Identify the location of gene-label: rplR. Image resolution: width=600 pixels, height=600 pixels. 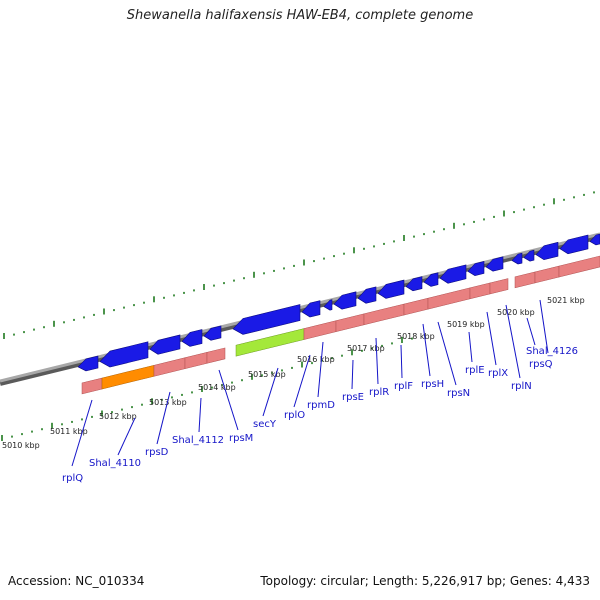
(379, 392).